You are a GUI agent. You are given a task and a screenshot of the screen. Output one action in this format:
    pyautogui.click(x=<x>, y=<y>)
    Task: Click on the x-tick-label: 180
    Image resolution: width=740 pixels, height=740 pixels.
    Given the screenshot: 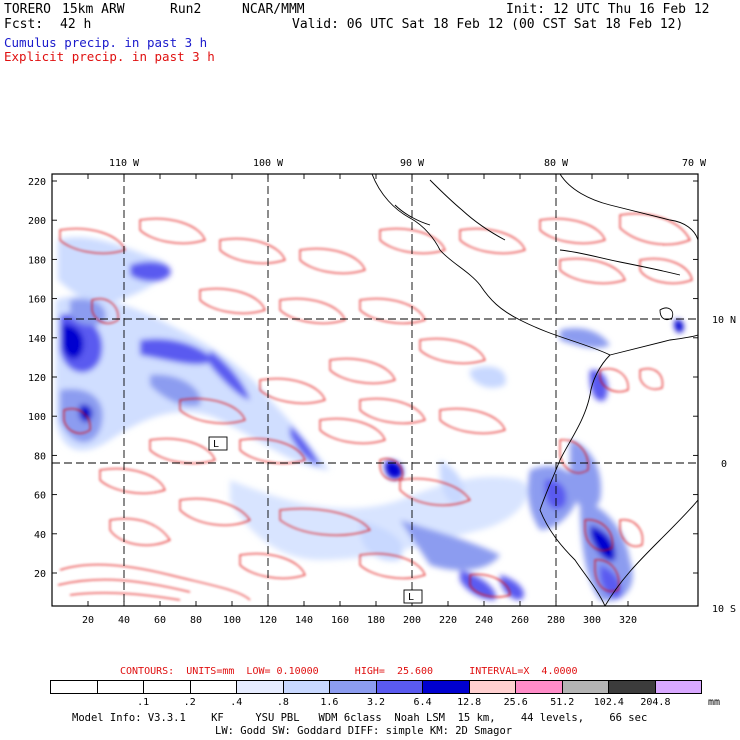 What is the action you would take?
    pyautogui.click(x=376, y=620)
    